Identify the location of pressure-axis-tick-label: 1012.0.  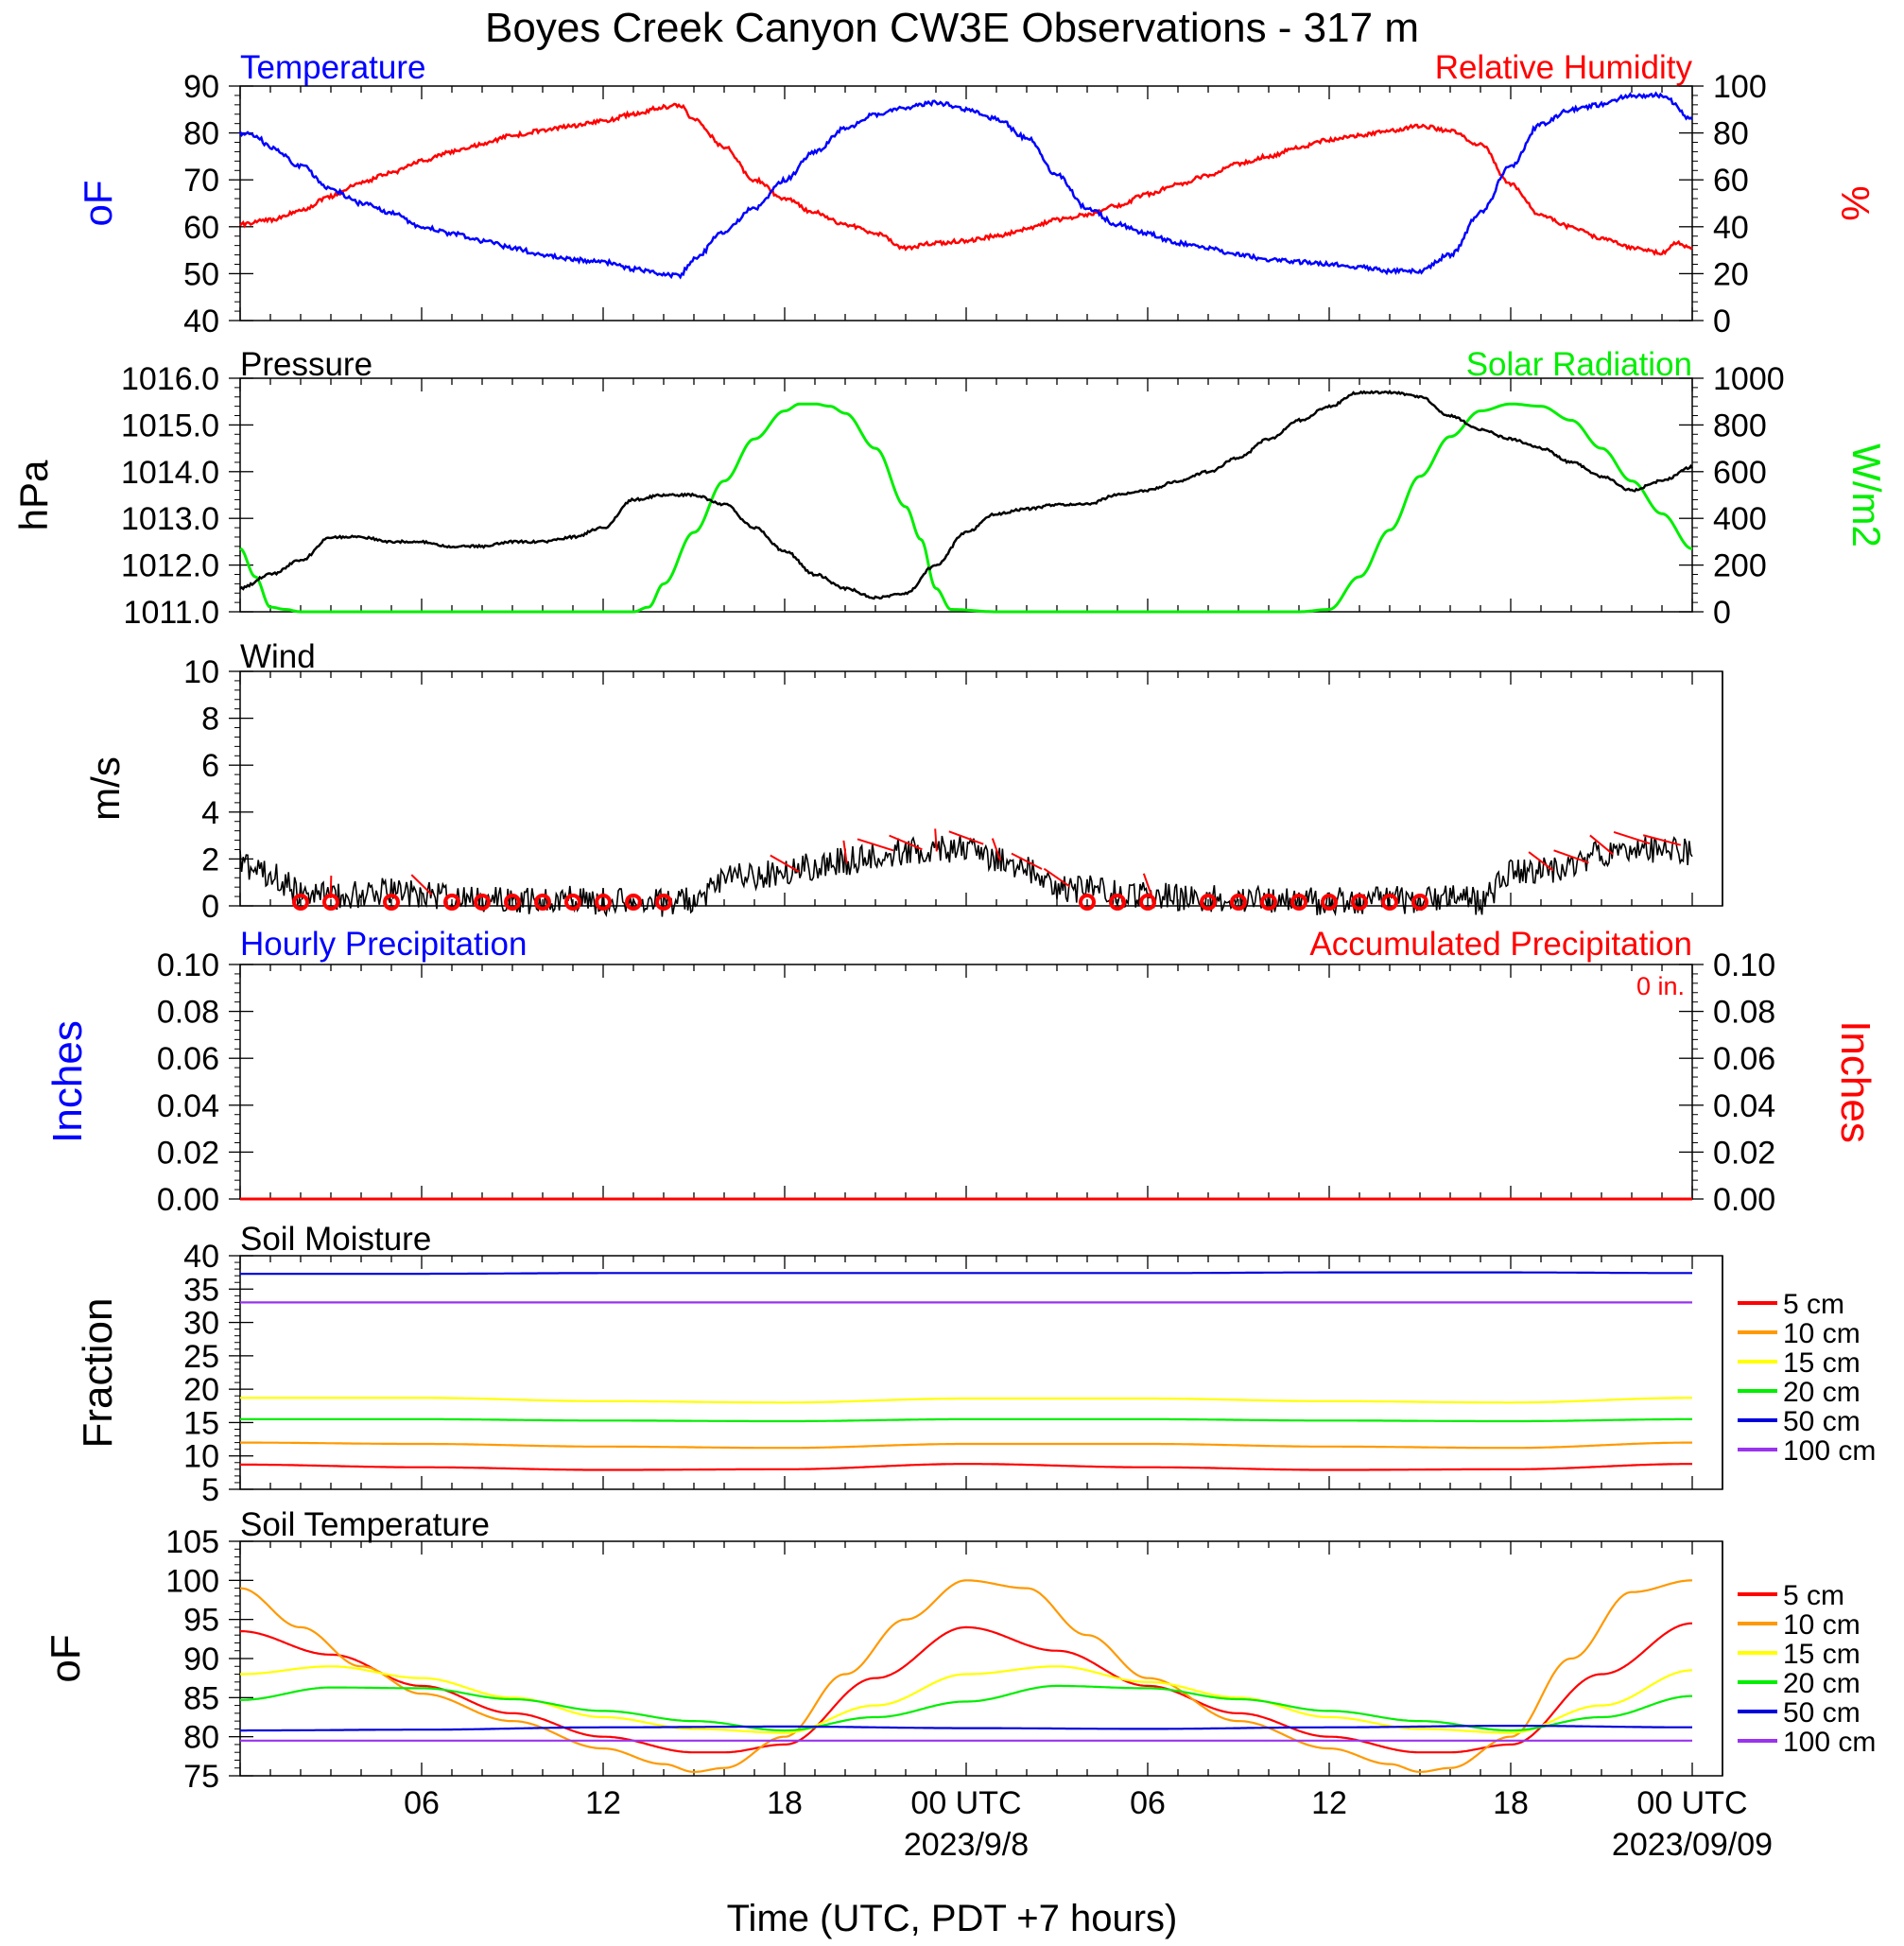
(170, 566).